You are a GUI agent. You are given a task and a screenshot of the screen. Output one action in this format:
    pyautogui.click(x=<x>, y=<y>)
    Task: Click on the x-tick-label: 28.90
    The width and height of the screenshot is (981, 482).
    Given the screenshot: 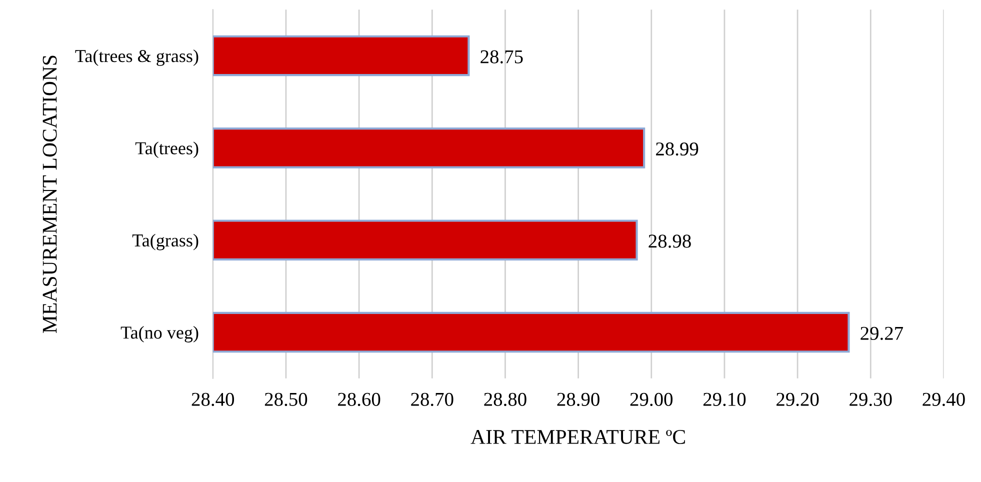 What is the action you would take?
    pyautogui.click(x=578, y=399)
    